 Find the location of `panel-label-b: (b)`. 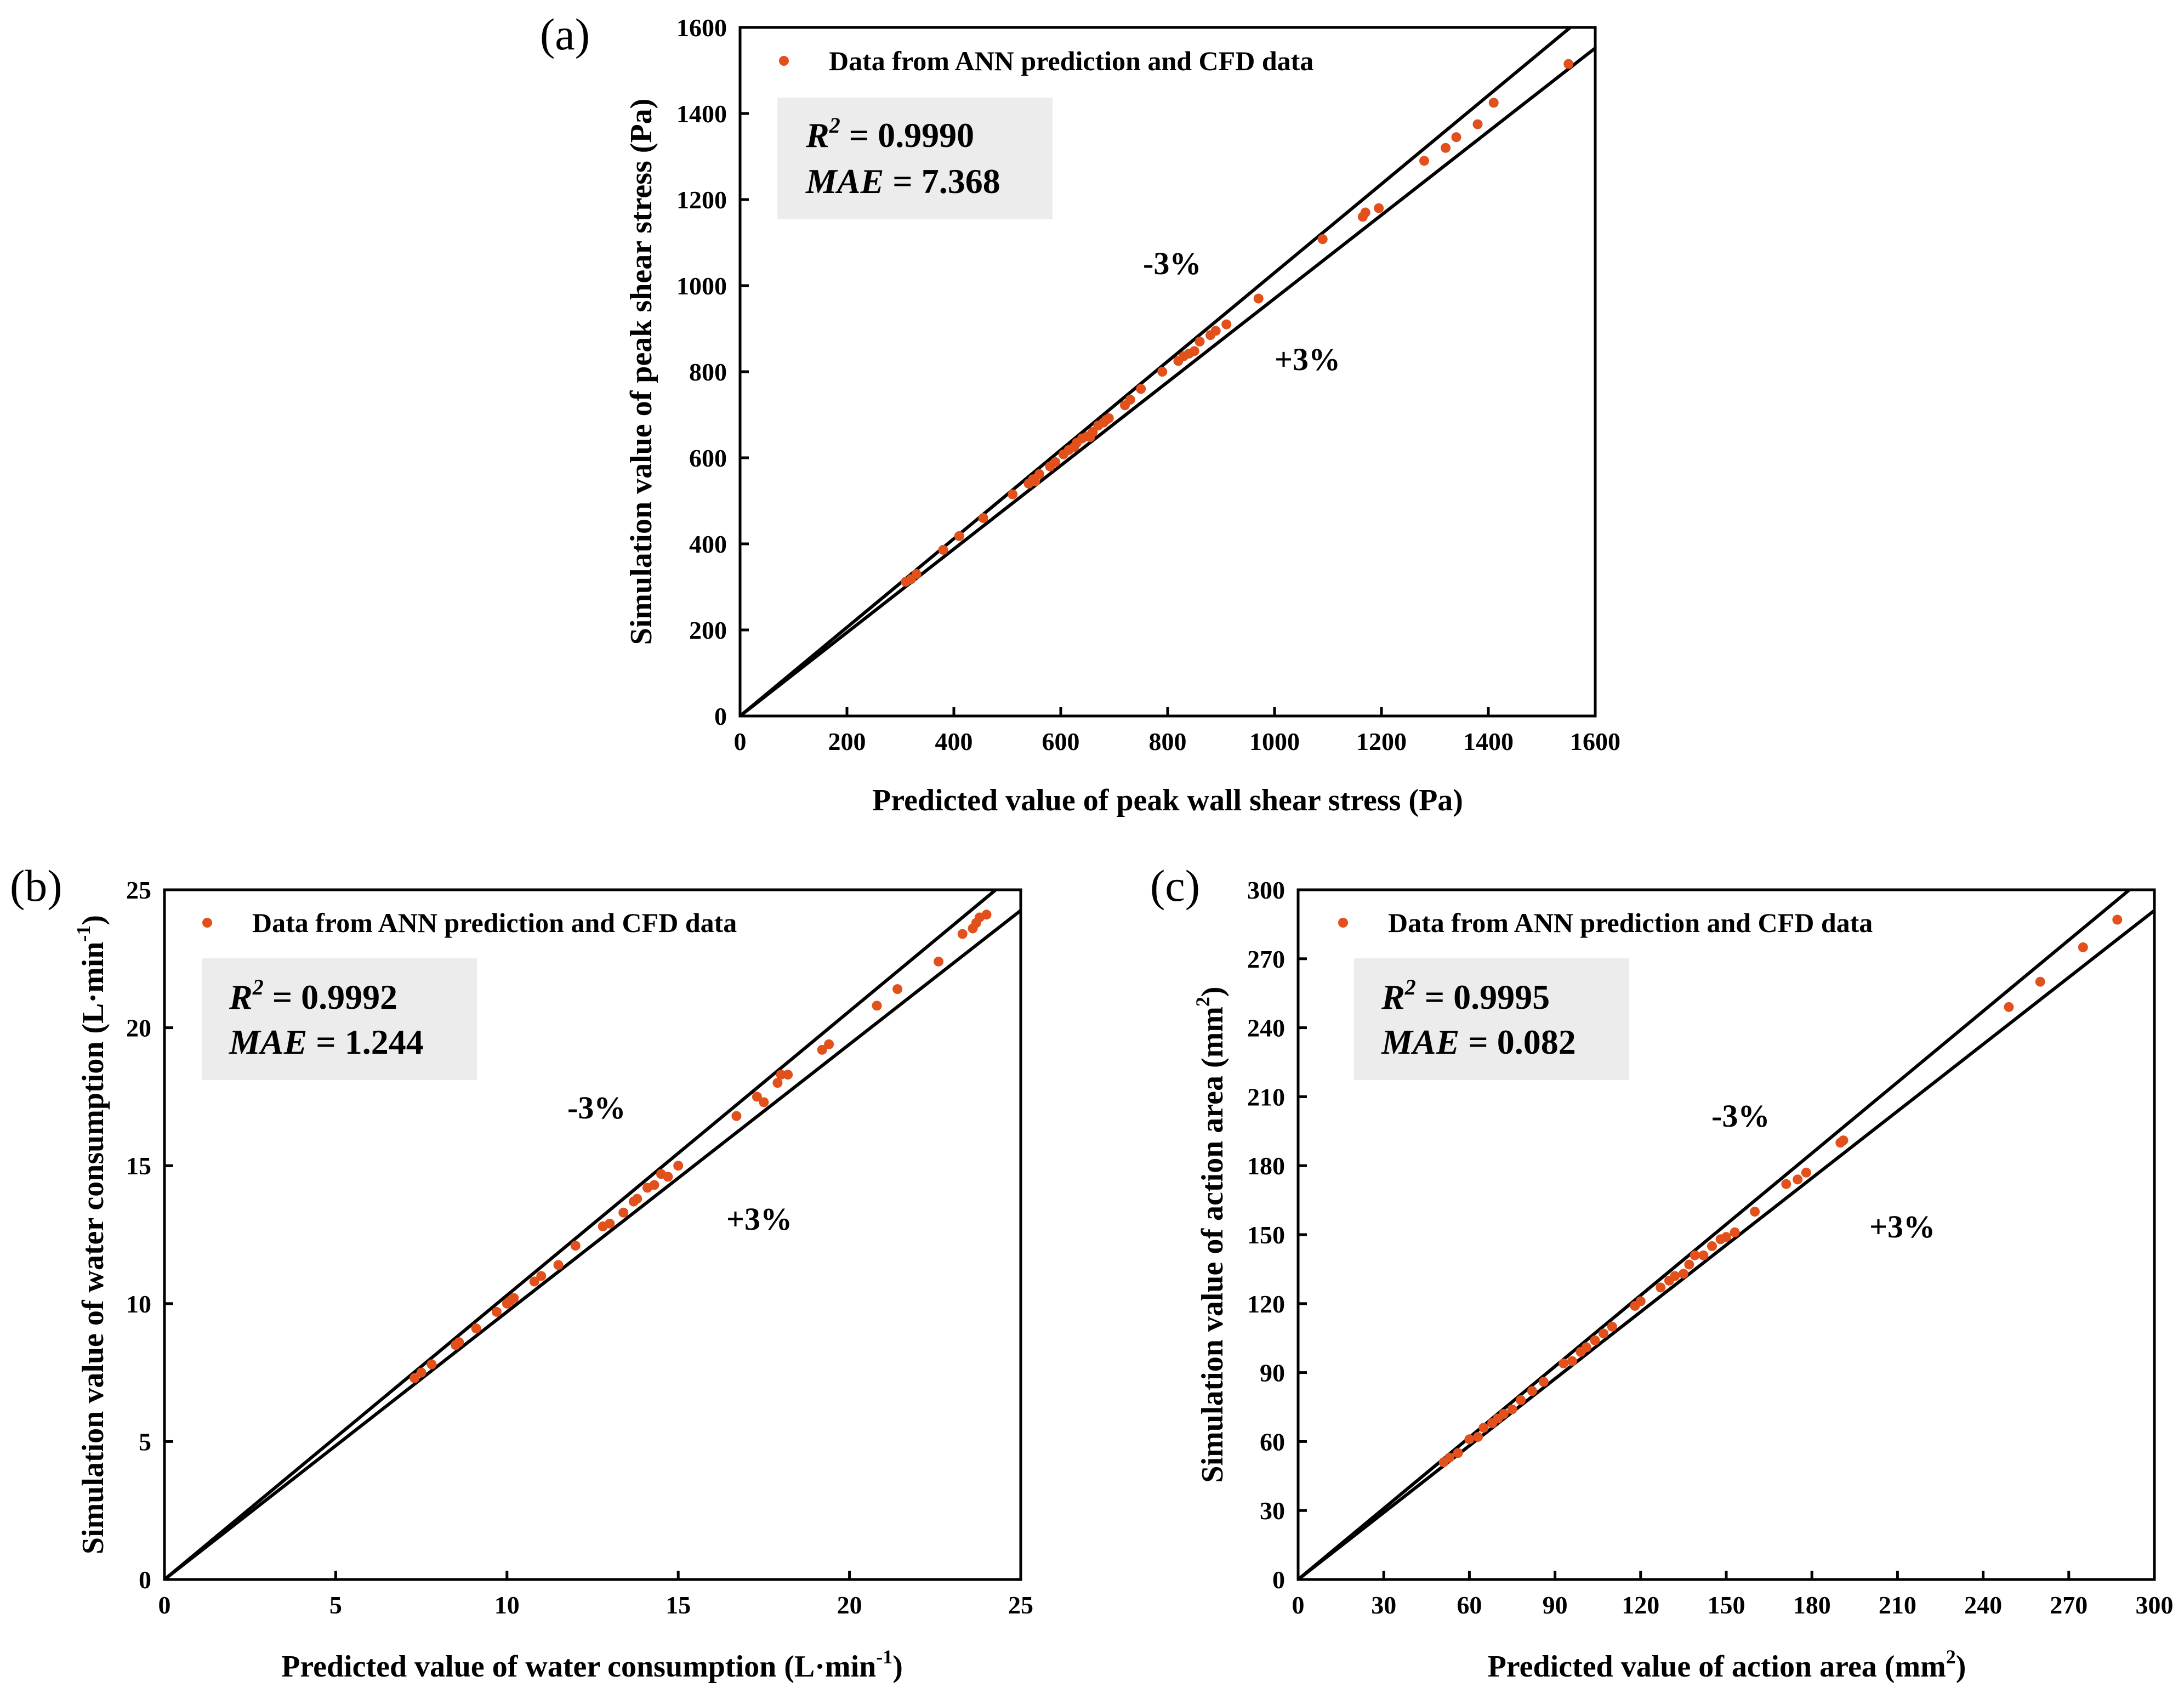

panel-label-b: (b) is located at coordinates (36, 886).